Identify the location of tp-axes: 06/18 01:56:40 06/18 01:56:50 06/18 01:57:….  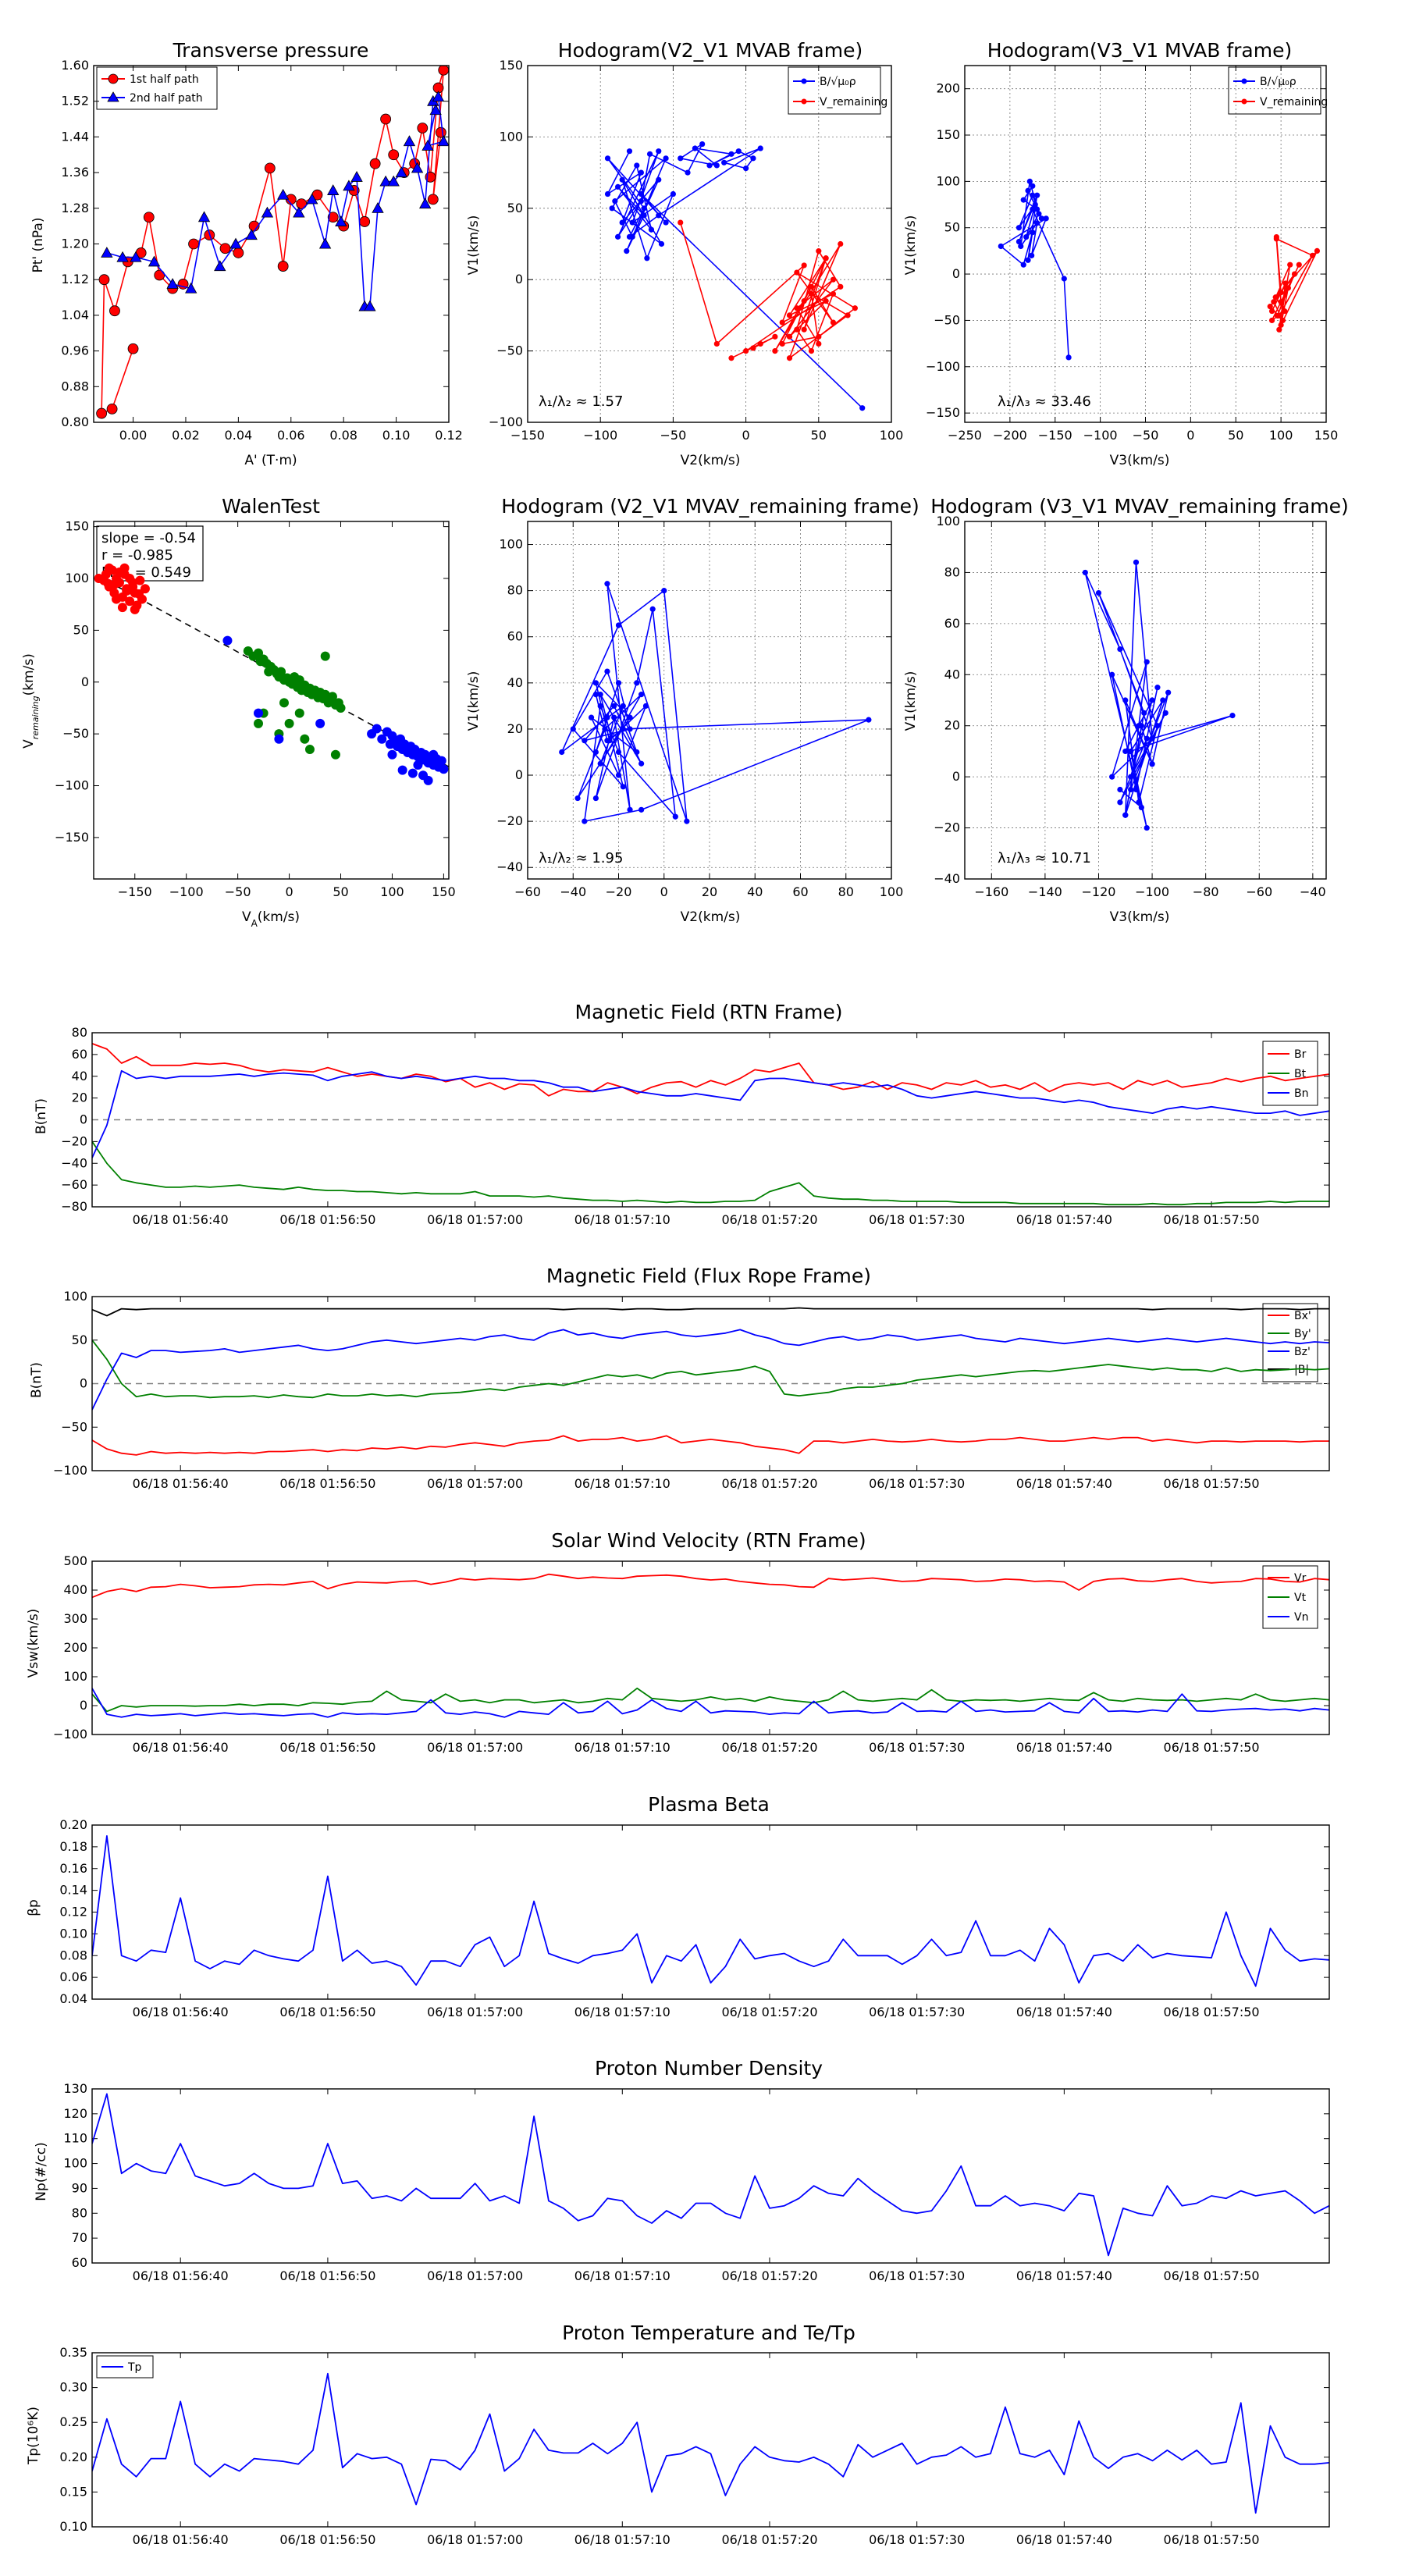
(694, 2446).